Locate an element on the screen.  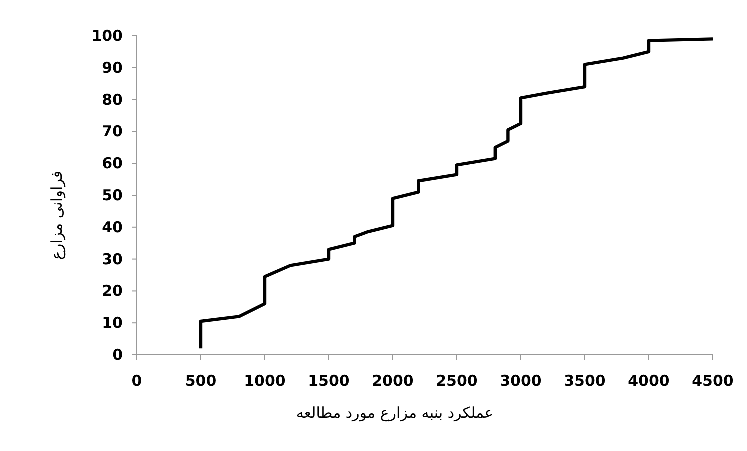
y-axis-title: فراوانی مزارع is located at coordinates (57, 215).